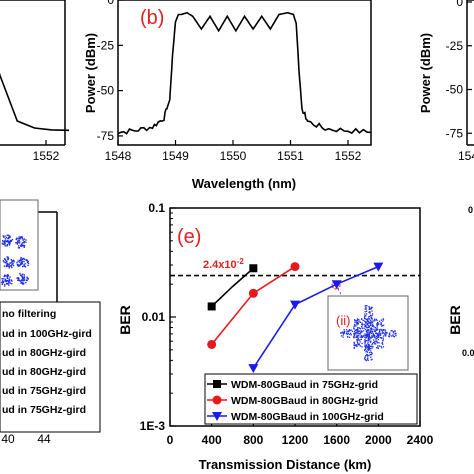  Describe the element at coordinates (232, 287) in the screenshot. I see `series-line` at that location.